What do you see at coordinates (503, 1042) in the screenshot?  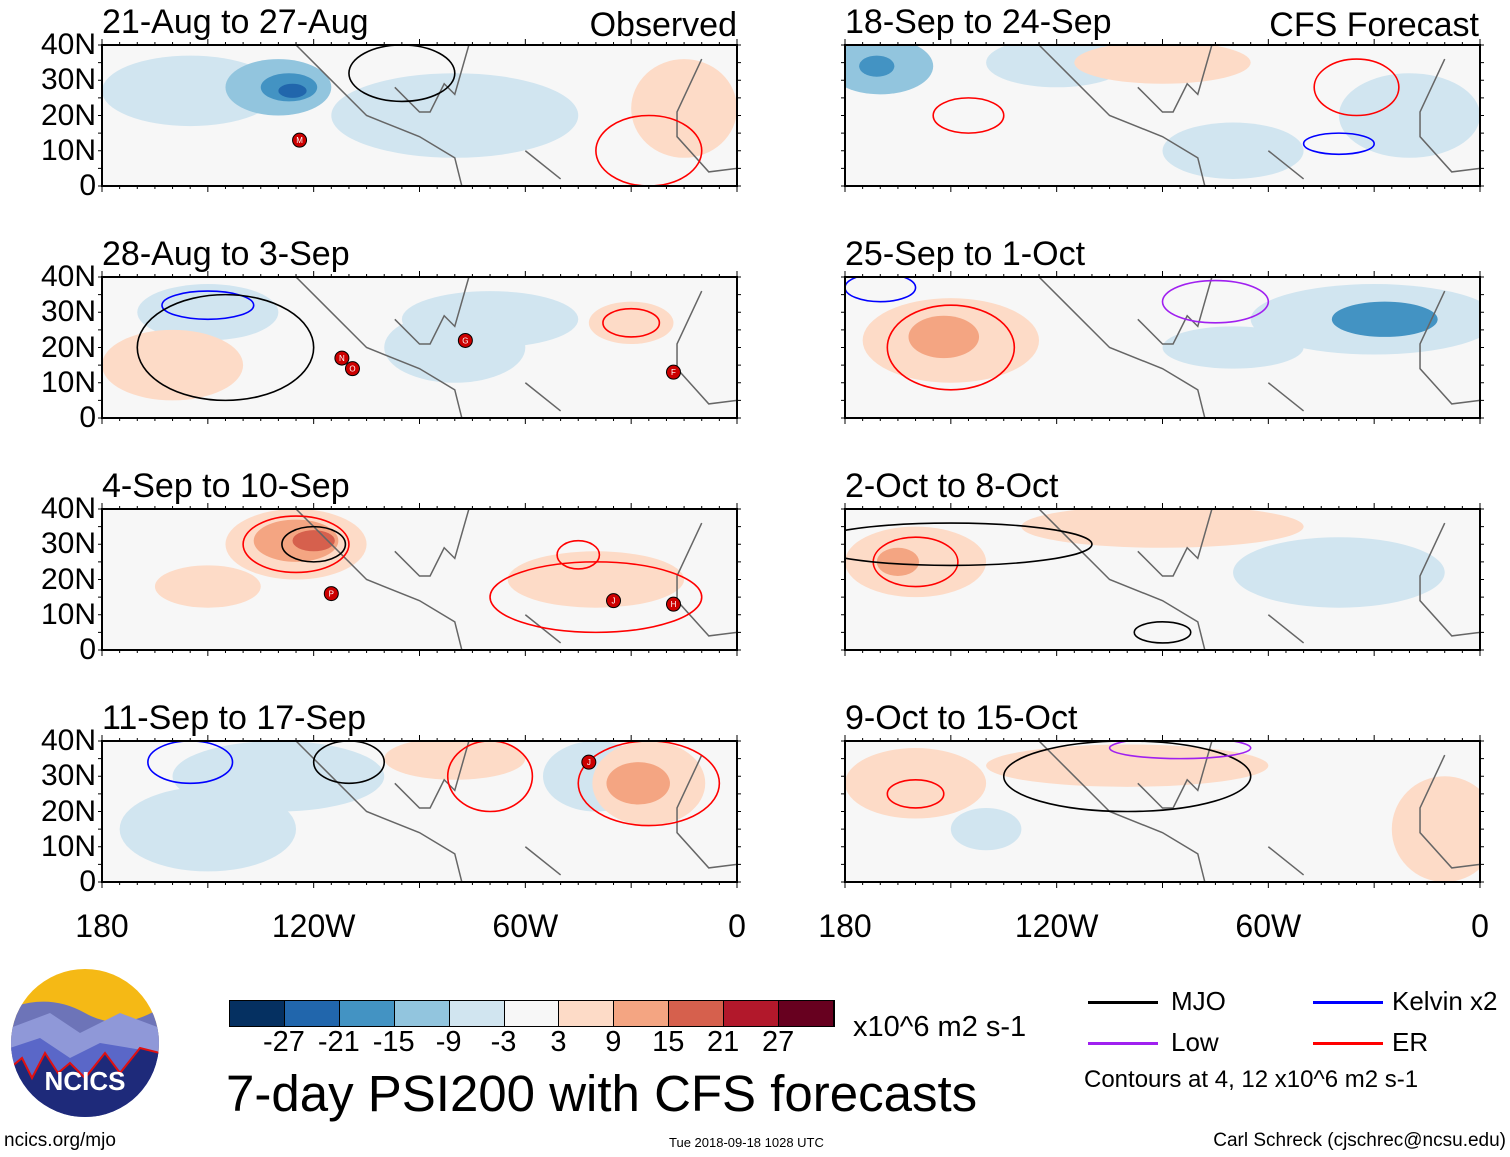 I see `colorbar-label: -3` at bounding box center [503, 1042].